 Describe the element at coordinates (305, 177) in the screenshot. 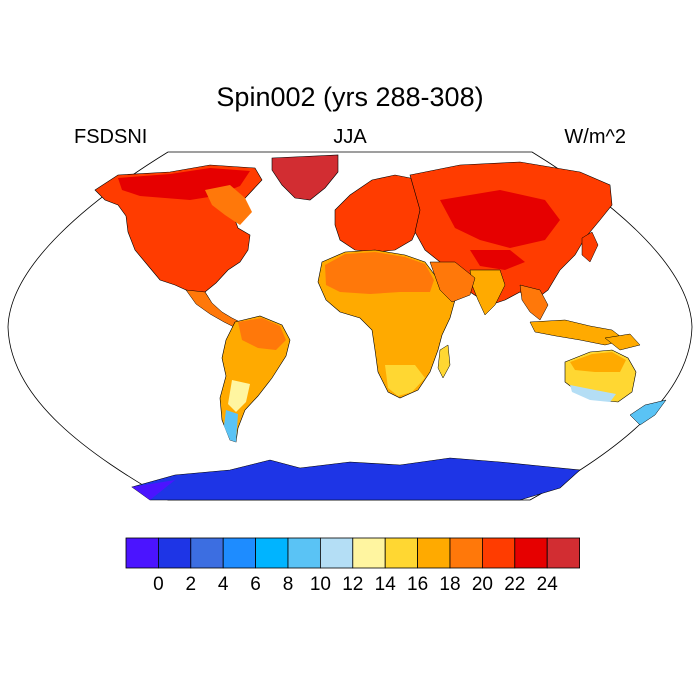

I see `land-greenland` at that location.